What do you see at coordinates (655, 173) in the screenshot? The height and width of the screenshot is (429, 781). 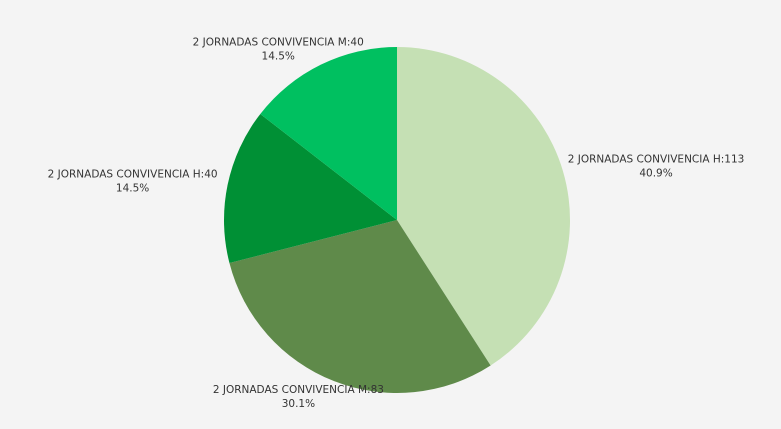 I see `value-label: 40.9%` at bounding box center [655, 173].